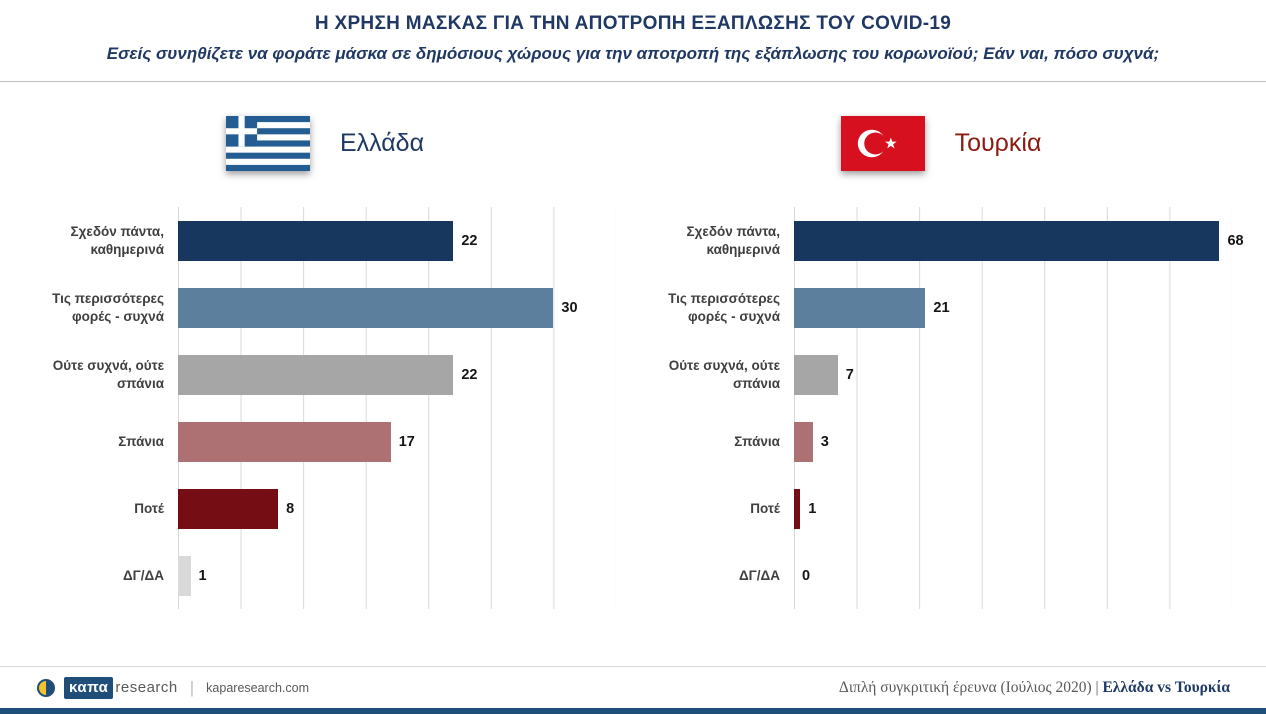  I want to click on panel-header-greece: Ελλάδα, so click(325, 143).